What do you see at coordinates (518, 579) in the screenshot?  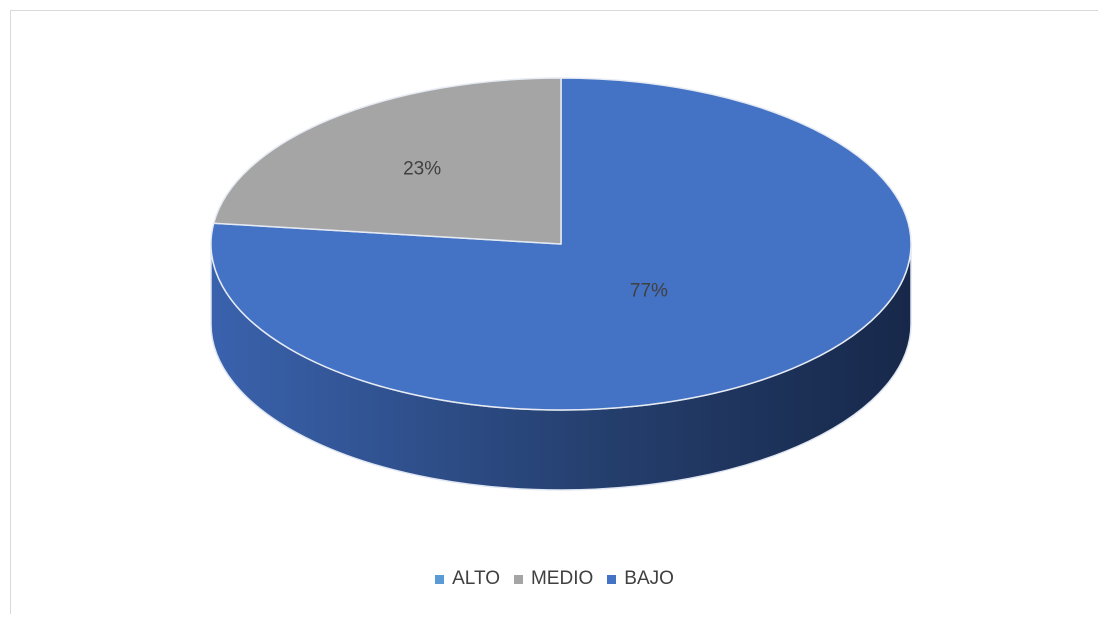 I see `legend-swatch-medio` at bounding box center [518, 579].